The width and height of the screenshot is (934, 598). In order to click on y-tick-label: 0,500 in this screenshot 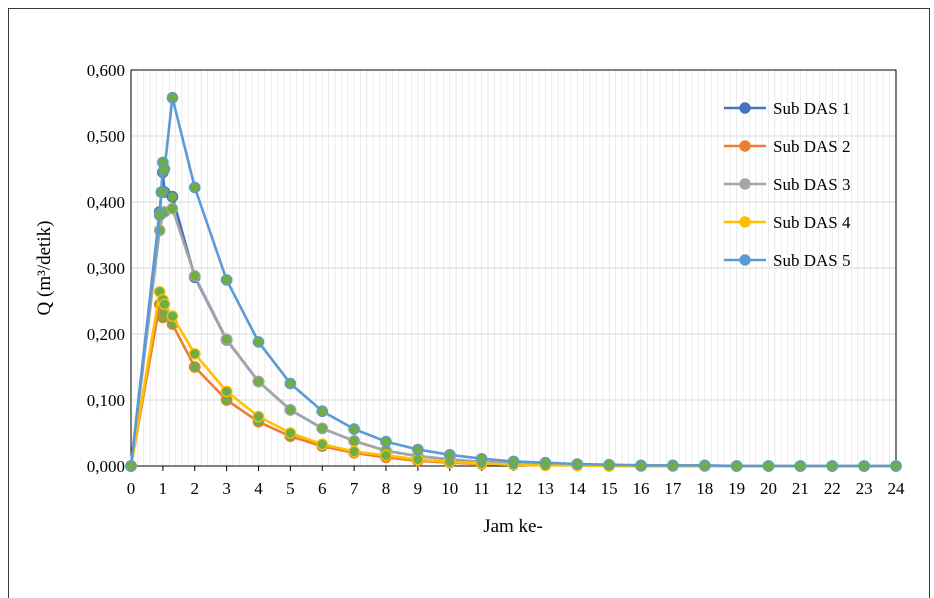, I will do `click(106, 136)`.